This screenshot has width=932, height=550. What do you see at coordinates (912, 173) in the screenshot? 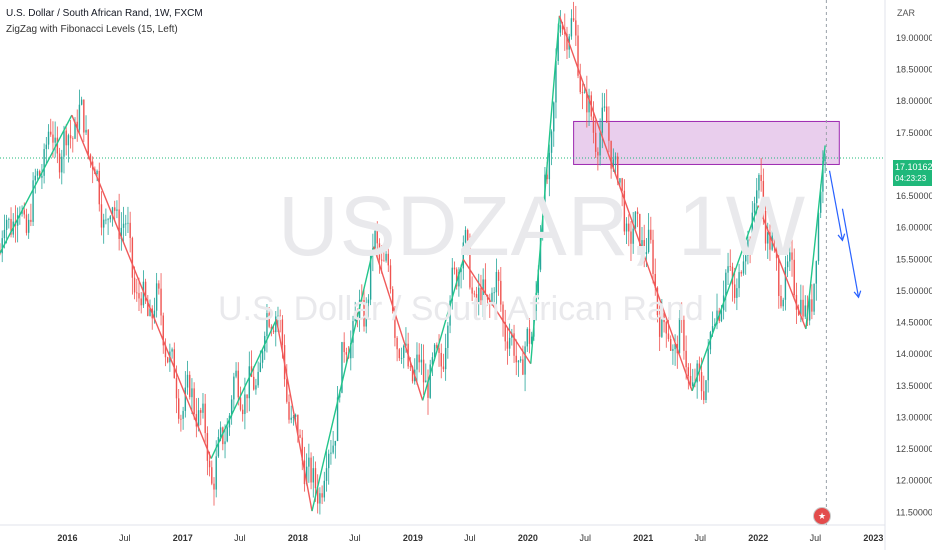
I see `last-price-tag: 17.10162 04:23:23` at bounding box center [912, 173].